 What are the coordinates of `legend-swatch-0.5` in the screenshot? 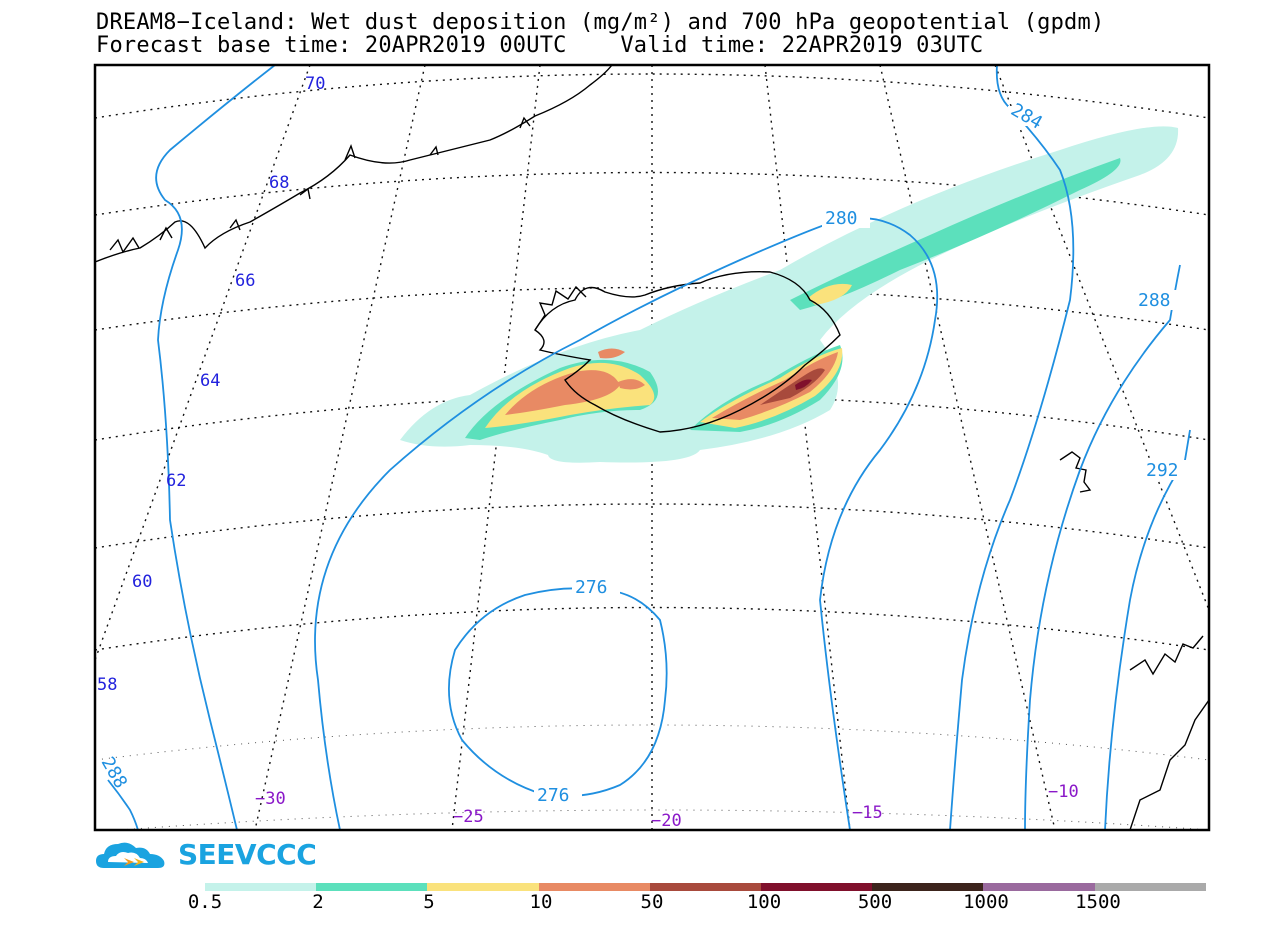 It's located at (261, 887).